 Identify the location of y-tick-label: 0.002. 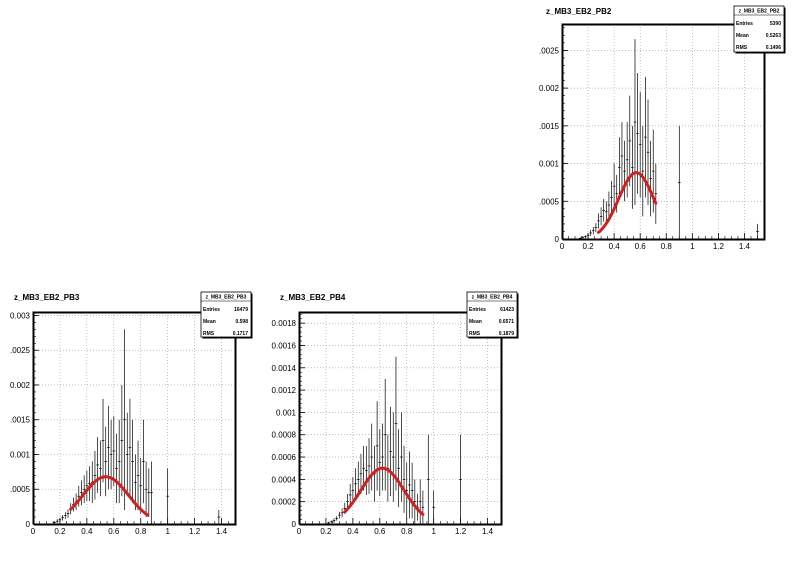
(20, 385).